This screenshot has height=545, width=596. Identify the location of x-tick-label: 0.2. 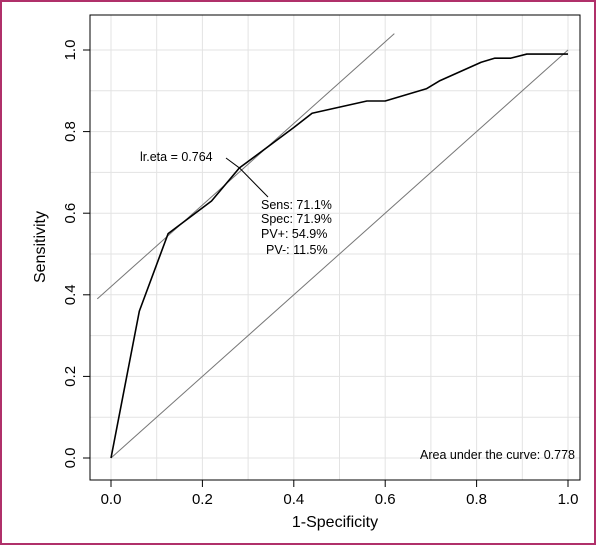
(202, 499).